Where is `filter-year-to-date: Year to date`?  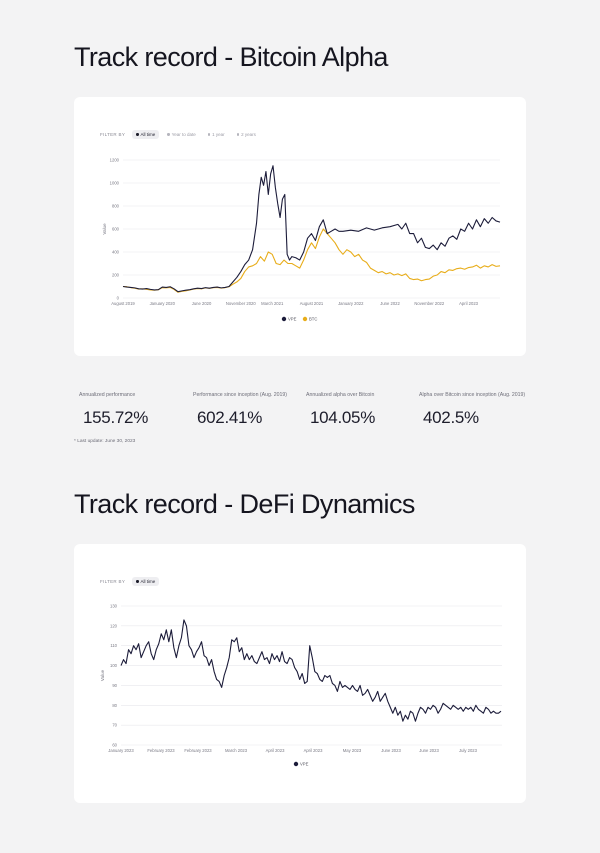
filter-year-to-date: Year to date is located at coordinates (181, 134).